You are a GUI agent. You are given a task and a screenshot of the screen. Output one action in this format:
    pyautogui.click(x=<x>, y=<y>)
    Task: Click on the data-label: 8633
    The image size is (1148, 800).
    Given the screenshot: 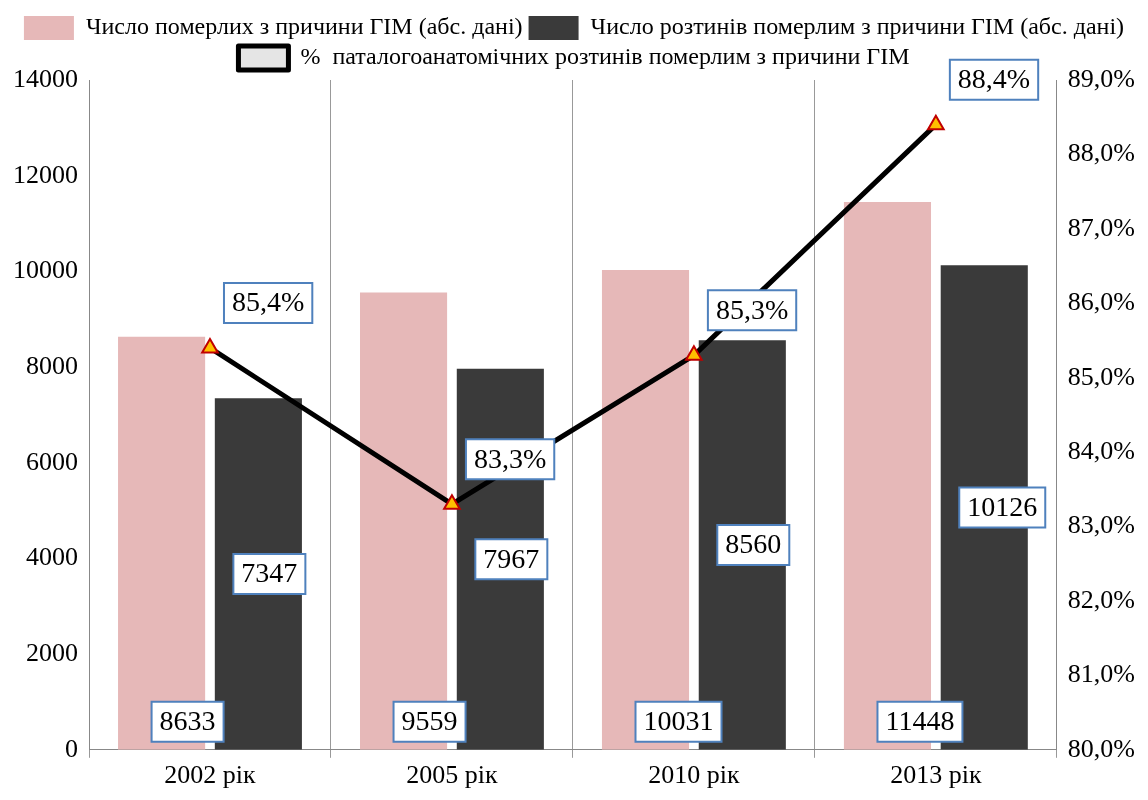 What is the action you would take?
    pyautogui.click(x=187, y=721)
    